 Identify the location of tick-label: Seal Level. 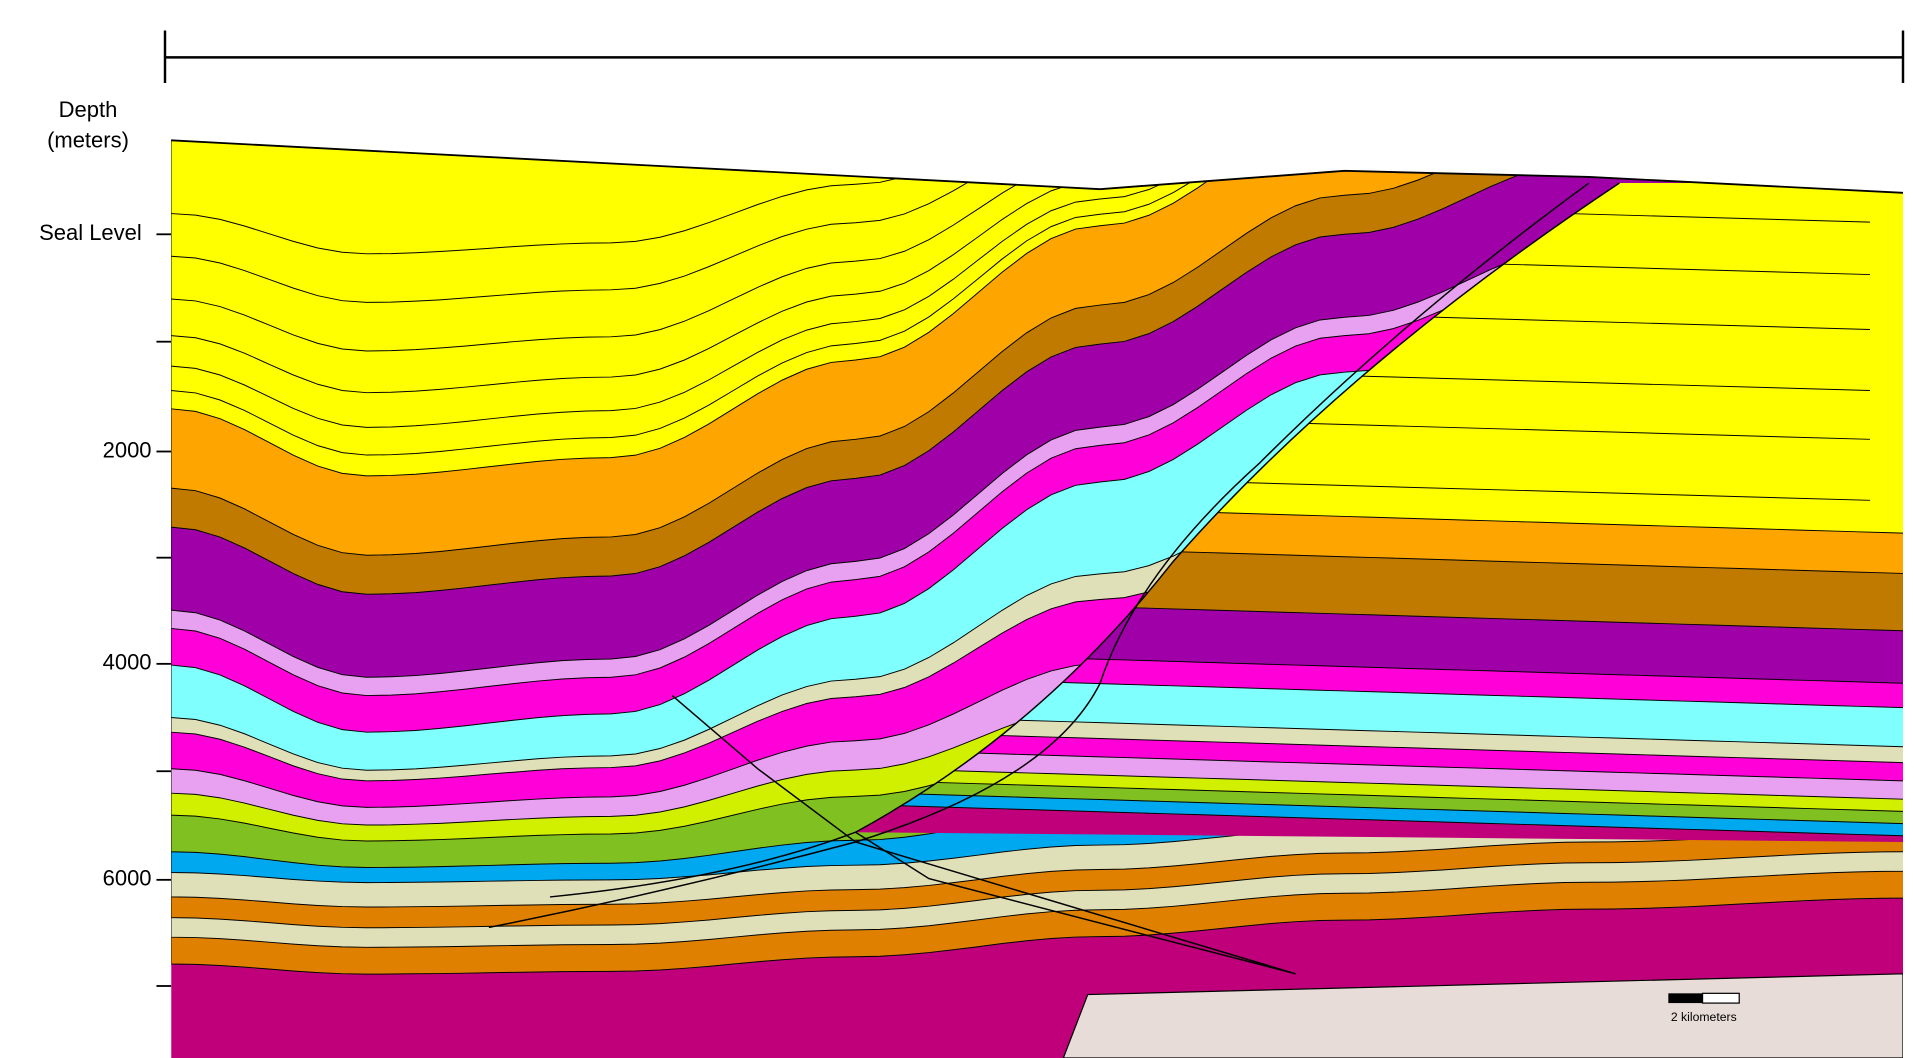
(90, 232).